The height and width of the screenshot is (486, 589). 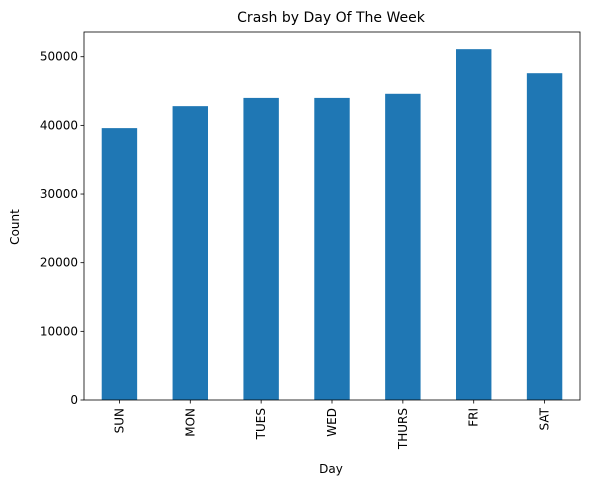 I want to click on x-tick-label: FRI, so click(x=474, y=417).